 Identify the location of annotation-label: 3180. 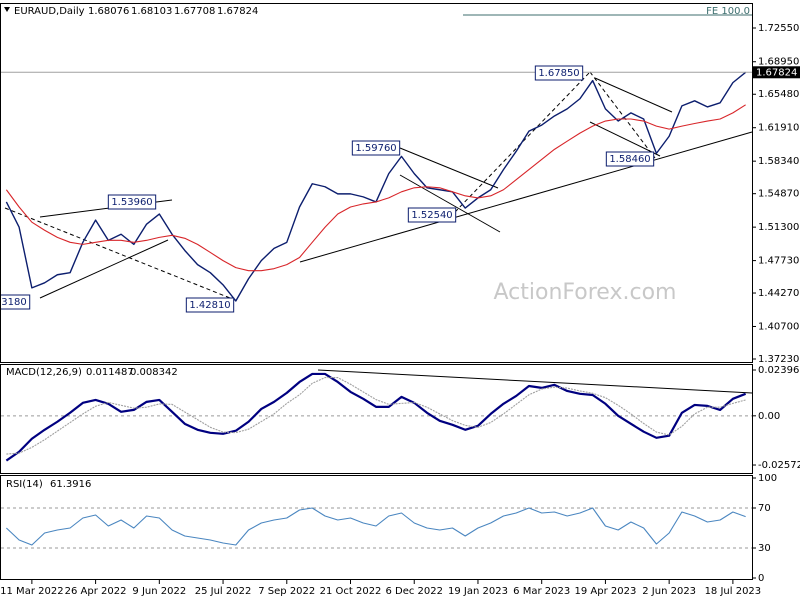
(13, 302).